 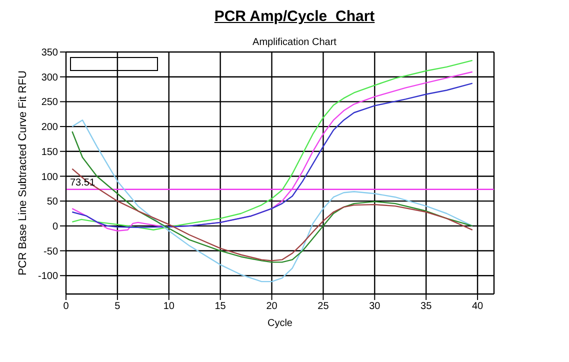 I want to click on y-tick-label: 300, so click(x=49, y=78).